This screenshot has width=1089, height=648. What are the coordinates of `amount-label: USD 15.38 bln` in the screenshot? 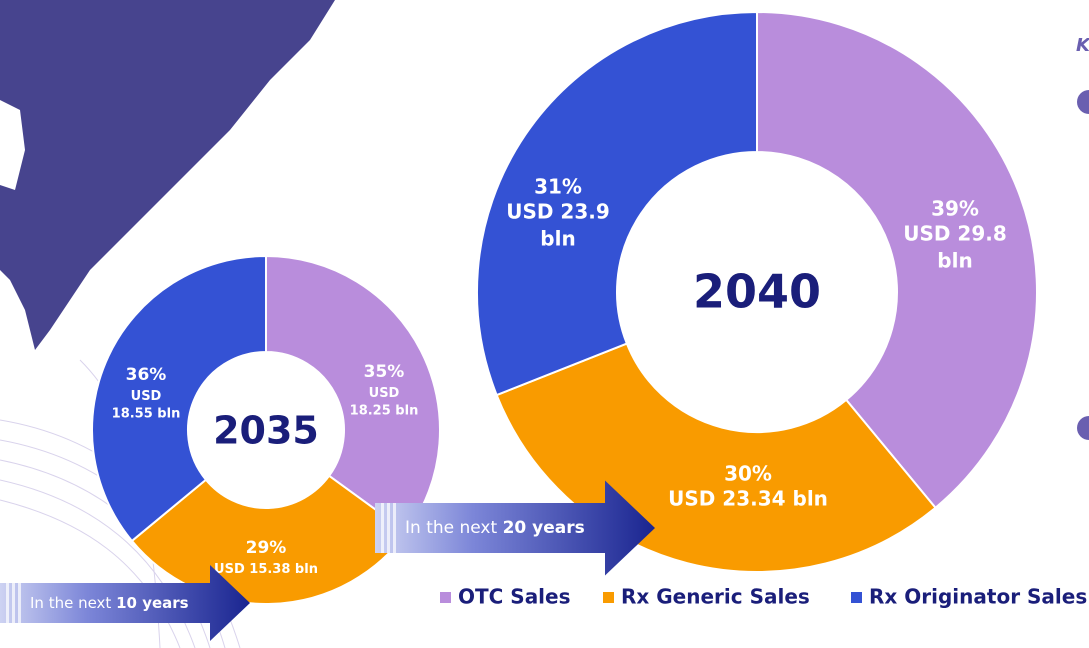 It's located at (266, 569).